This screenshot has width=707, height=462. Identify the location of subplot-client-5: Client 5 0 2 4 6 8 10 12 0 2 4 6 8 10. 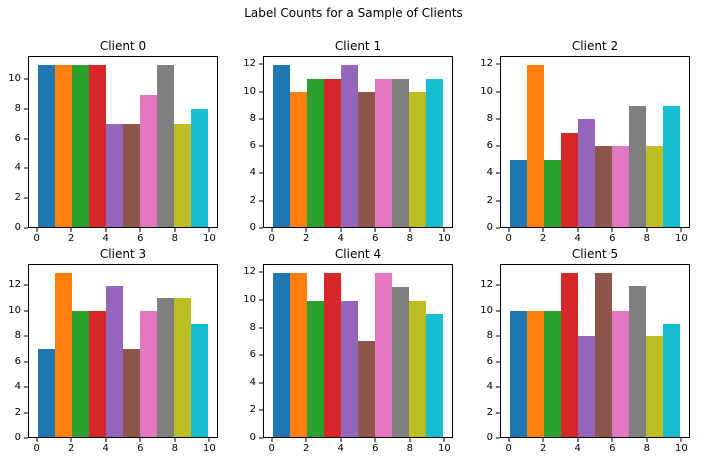
(585, 350).